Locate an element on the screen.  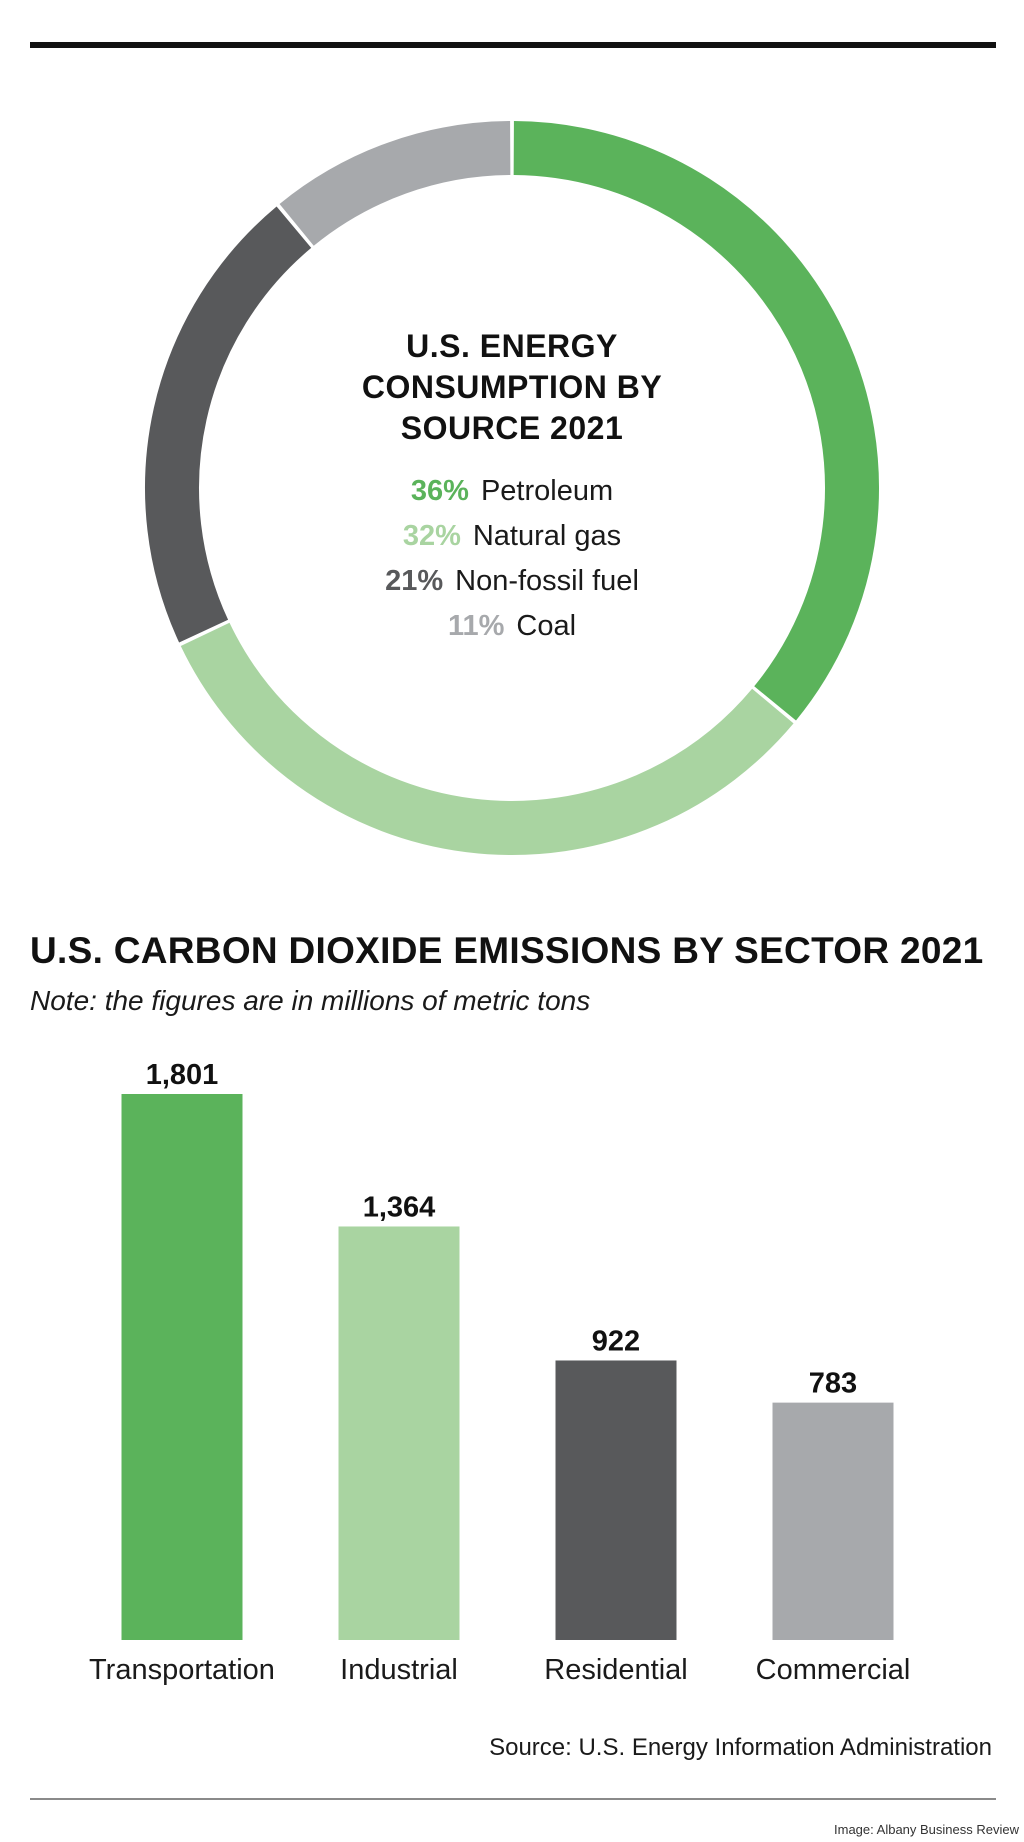
bar-commercial is located at coordinates (833, 1521).